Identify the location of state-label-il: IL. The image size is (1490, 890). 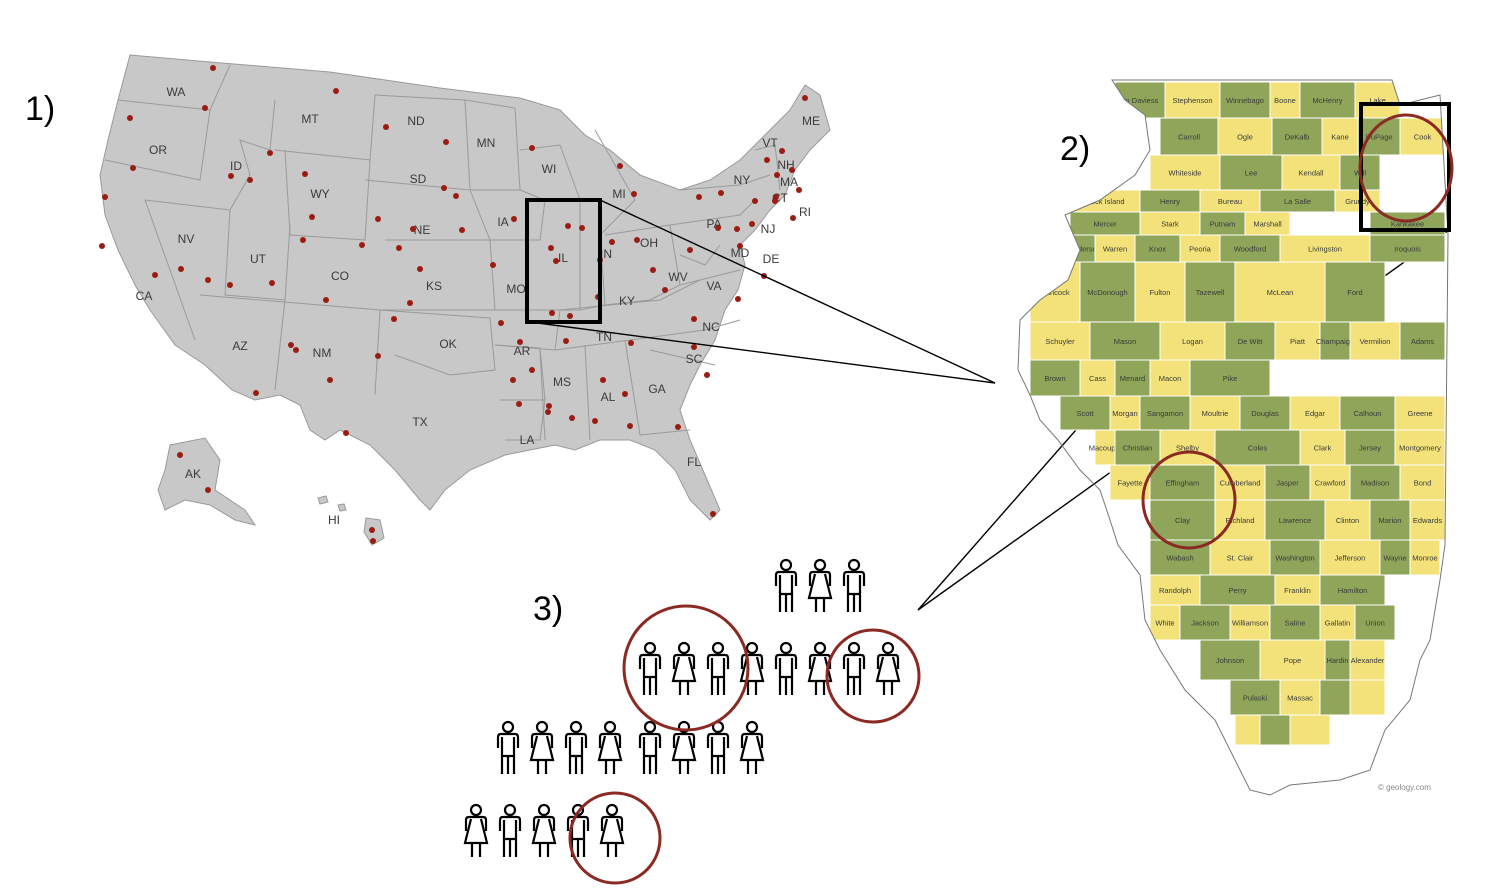
(563, 258).